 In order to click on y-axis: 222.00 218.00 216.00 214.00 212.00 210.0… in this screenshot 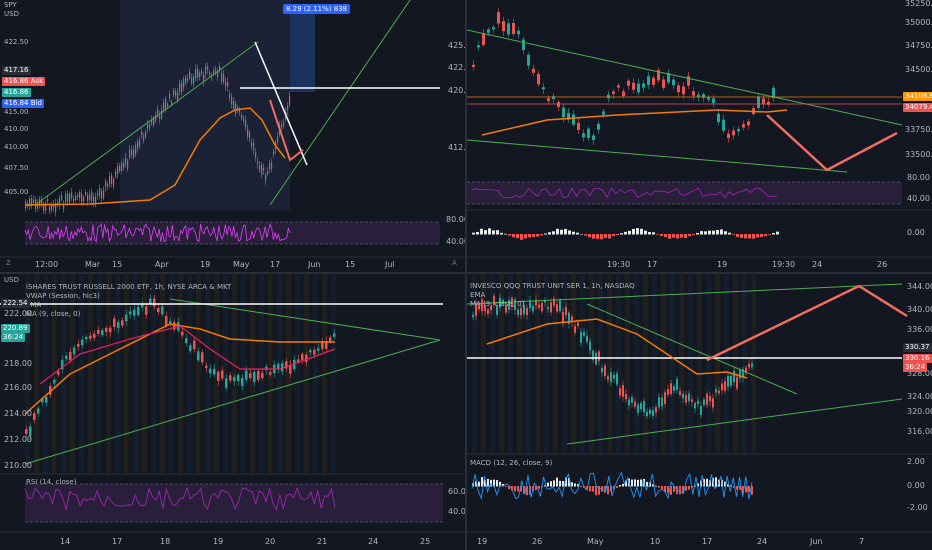, I will do `click(18, 389)`.